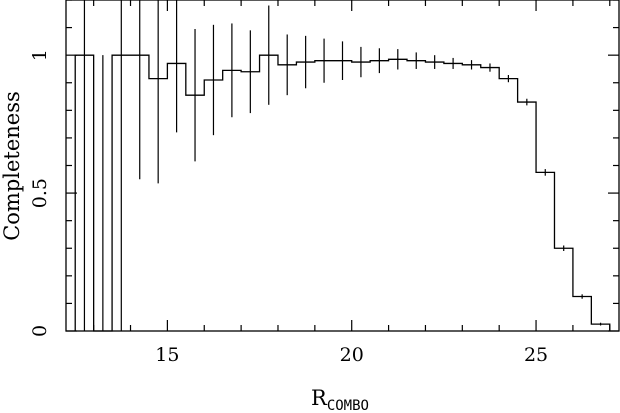 This screenshot has height=413, width=620. I want to click on x-axis-title-subscript: COMBO, so click(348, 405).